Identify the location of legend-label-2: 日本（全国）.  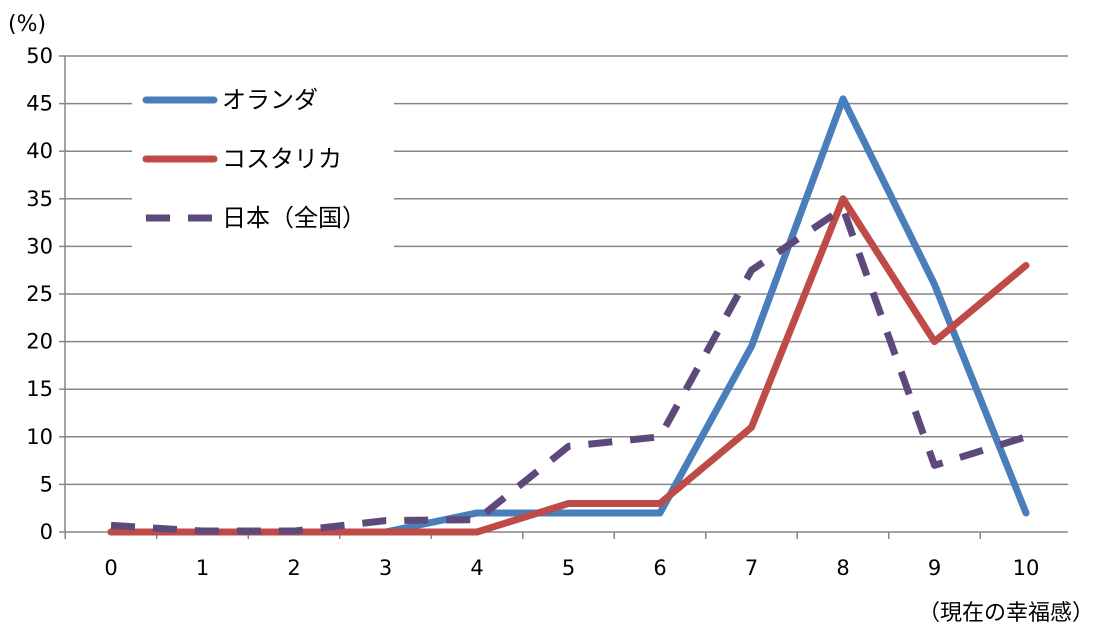
(294, 218).